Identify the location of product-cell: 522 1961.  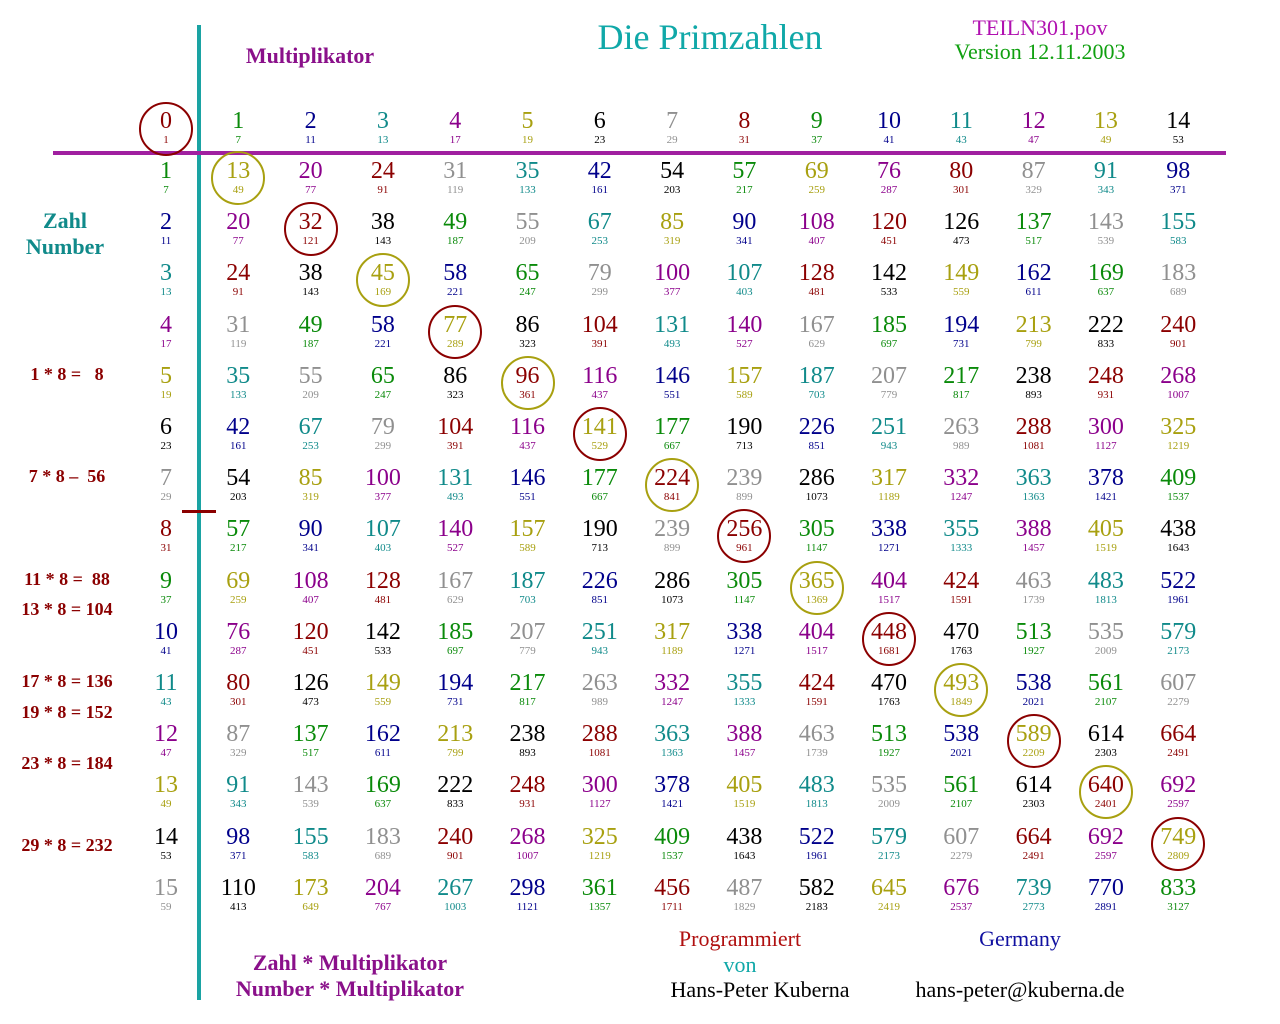
(817, 844).